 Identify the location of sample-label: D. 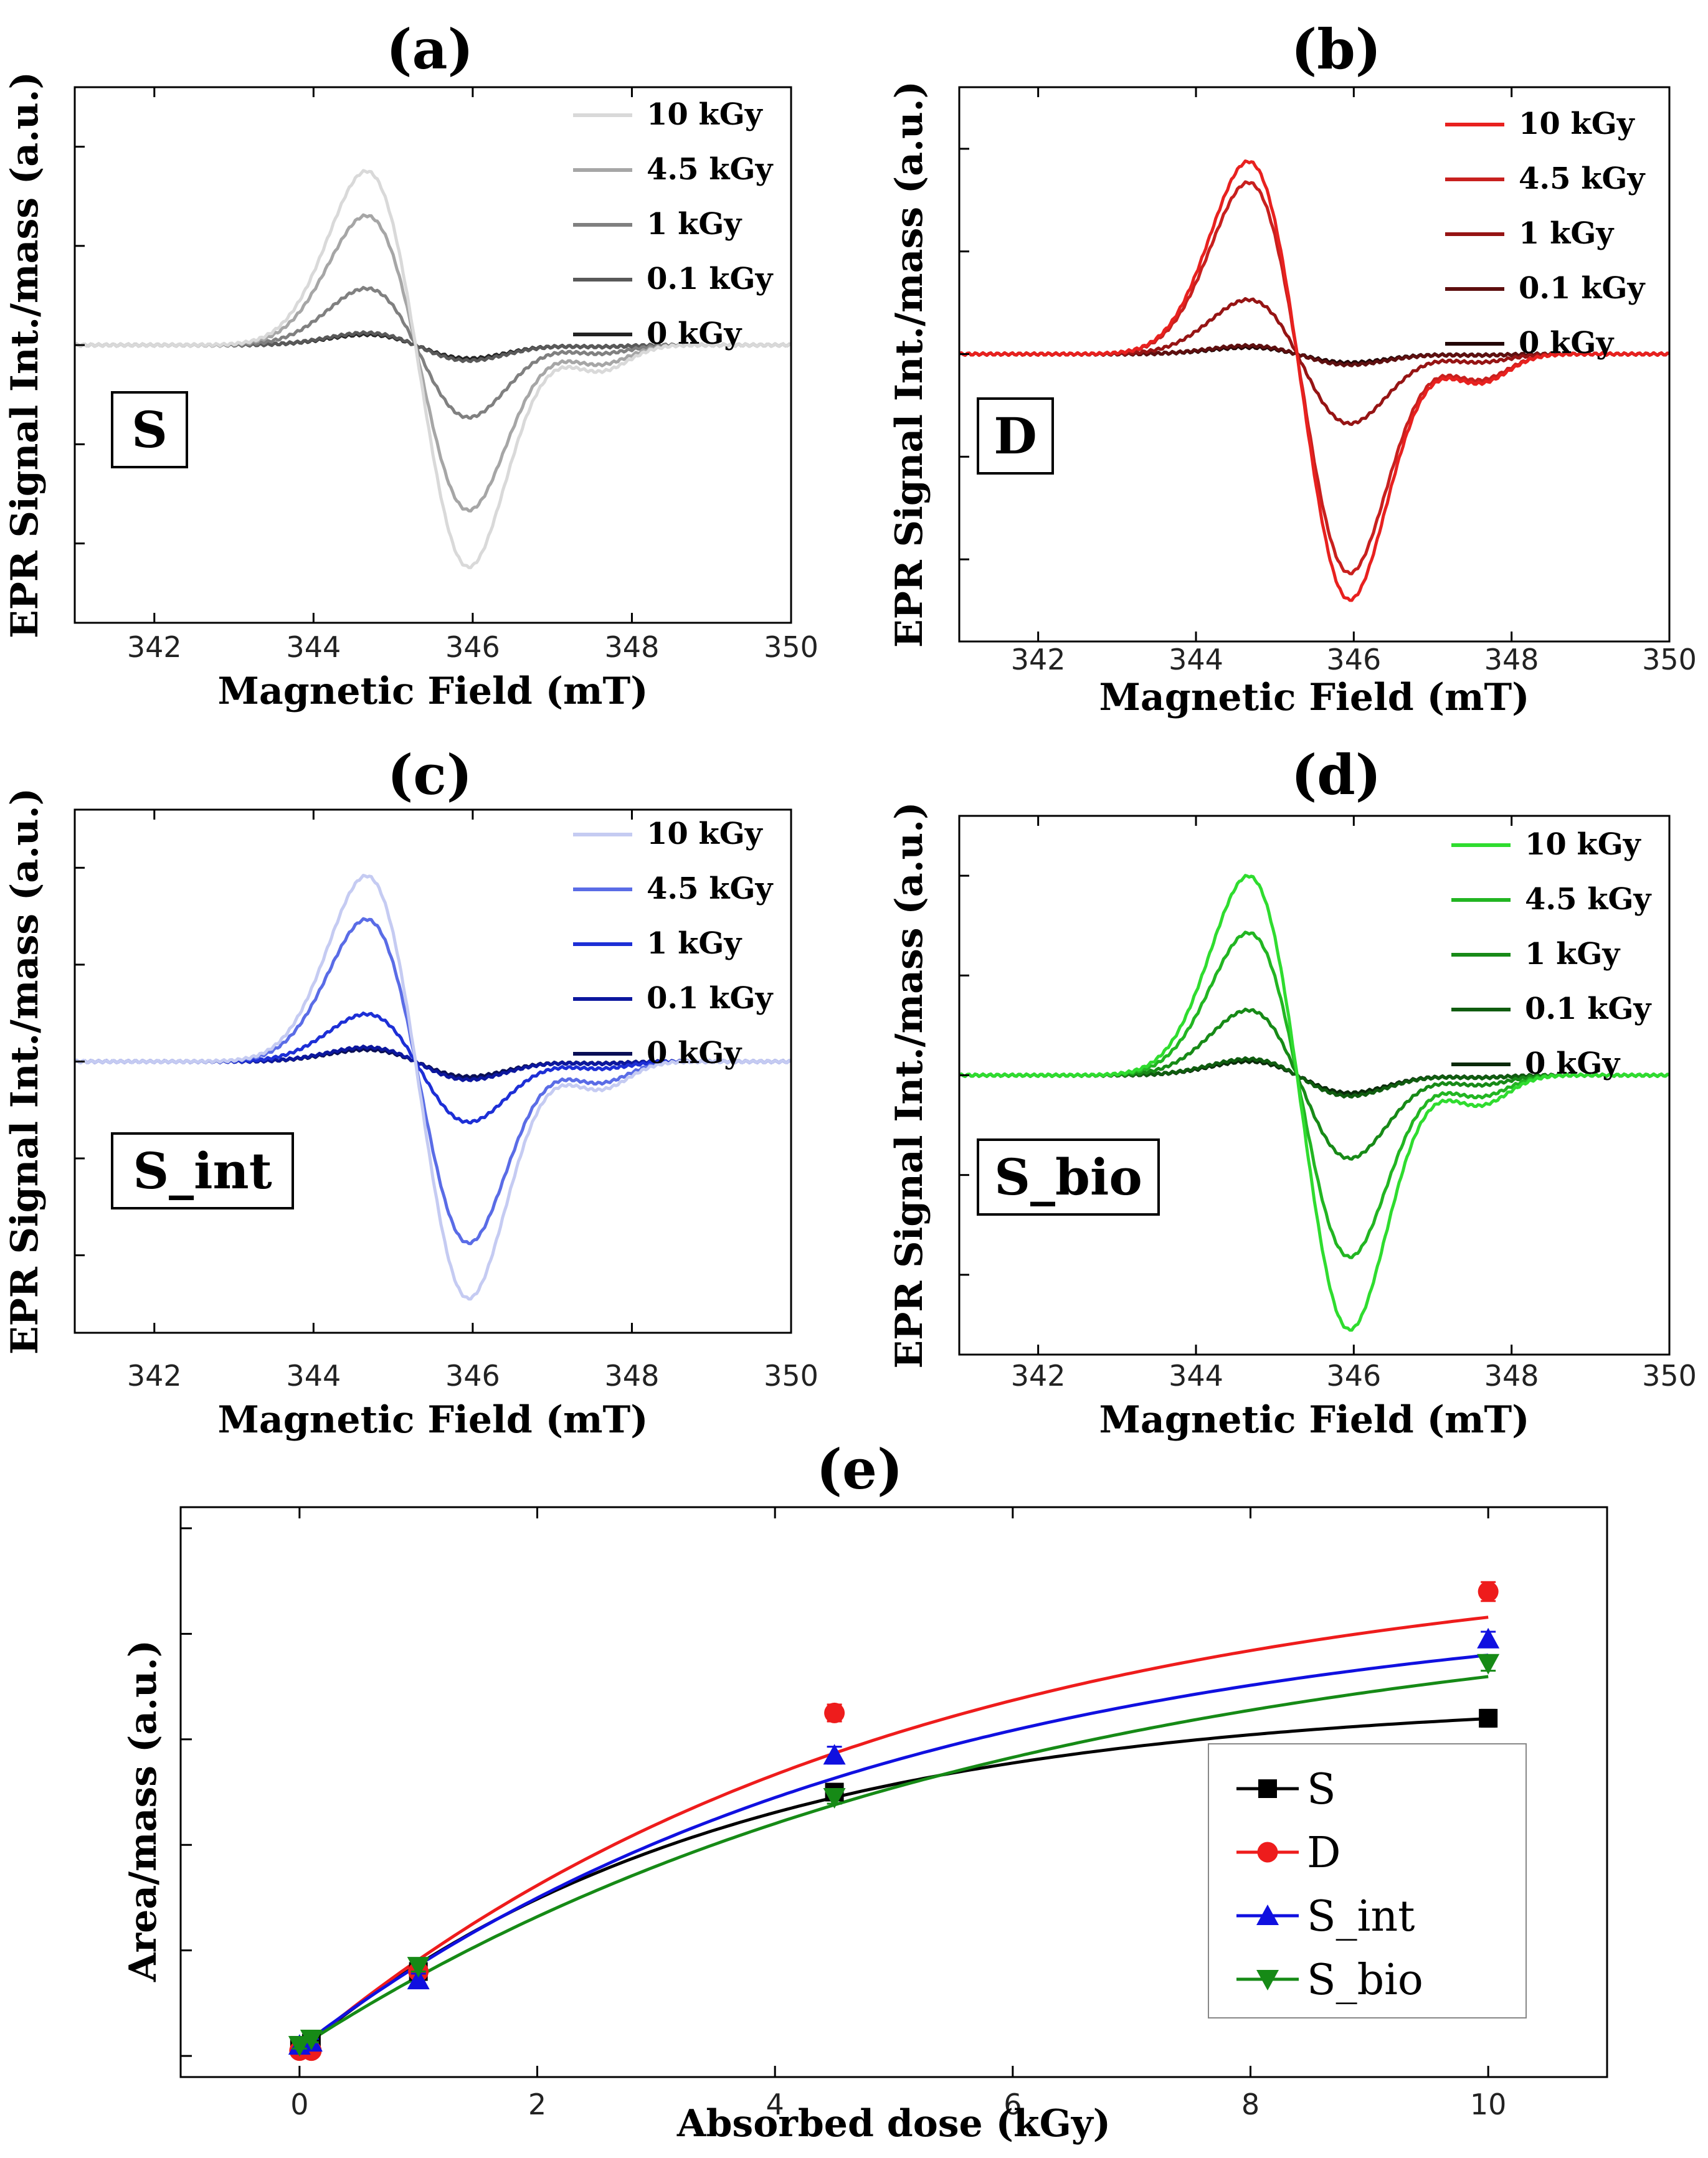
(1015, 436).